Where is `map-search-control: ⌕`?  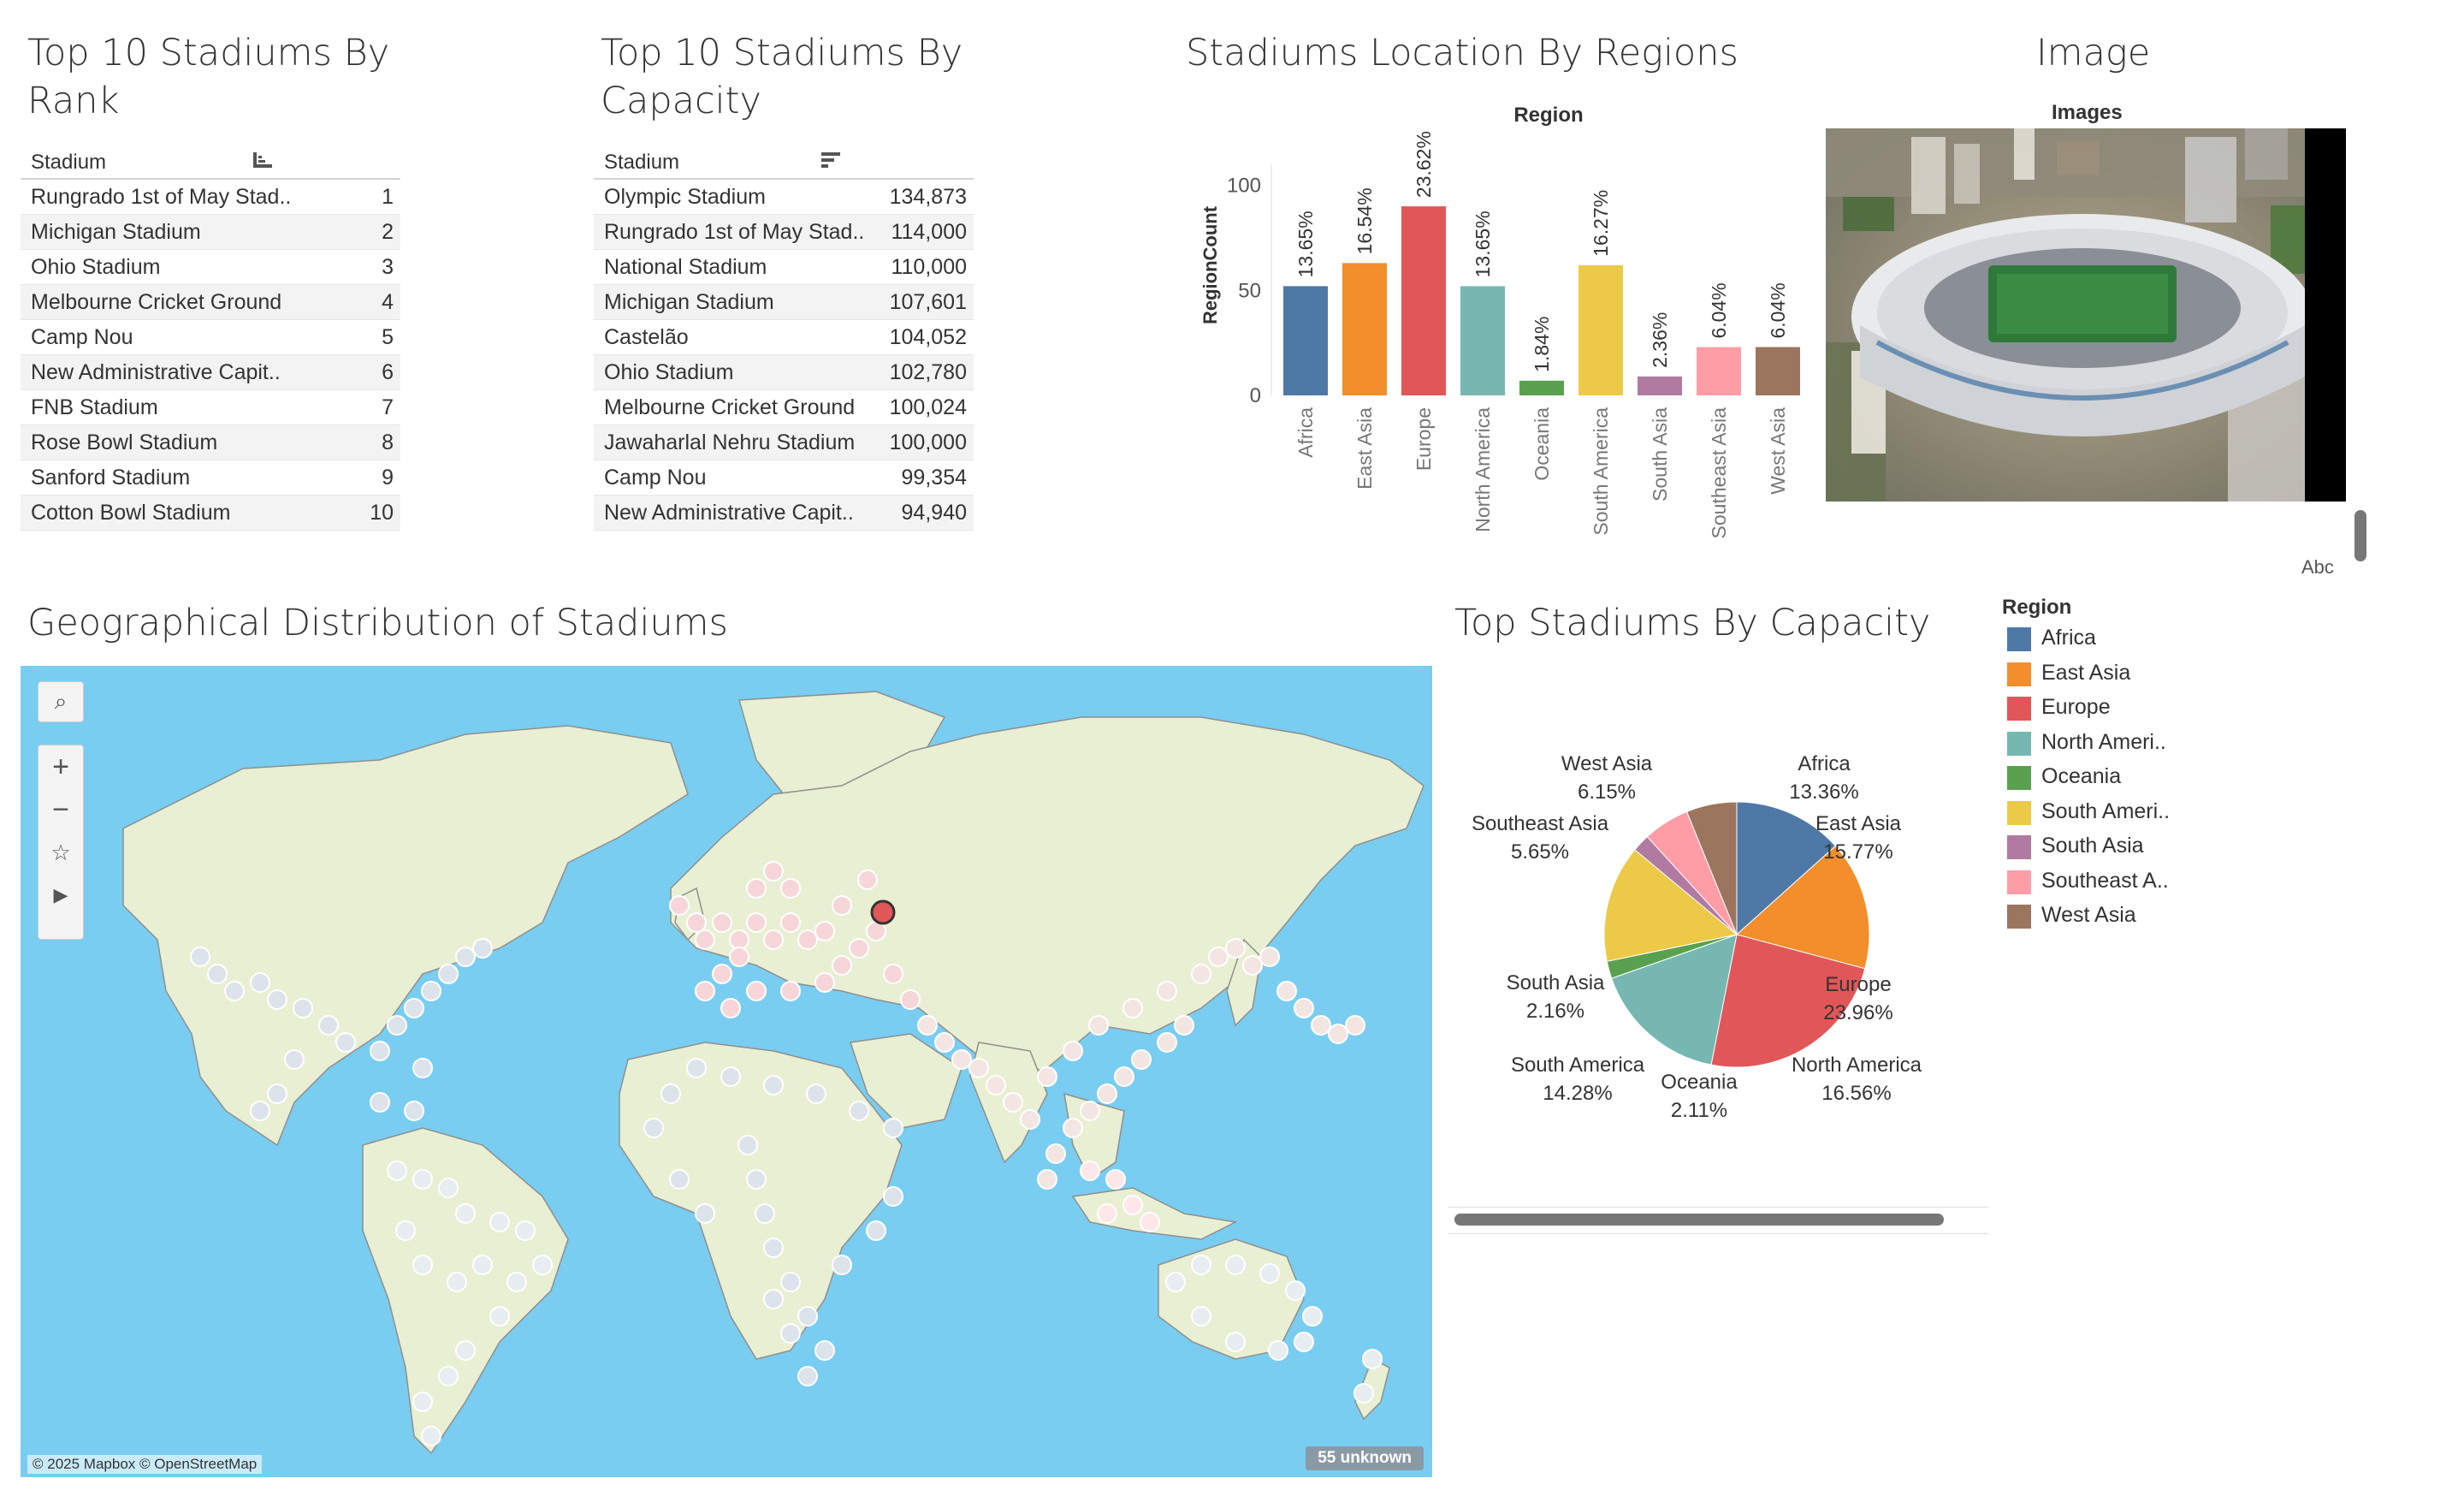 map-search-control: ⌕ is located at coordinates (61, 701).